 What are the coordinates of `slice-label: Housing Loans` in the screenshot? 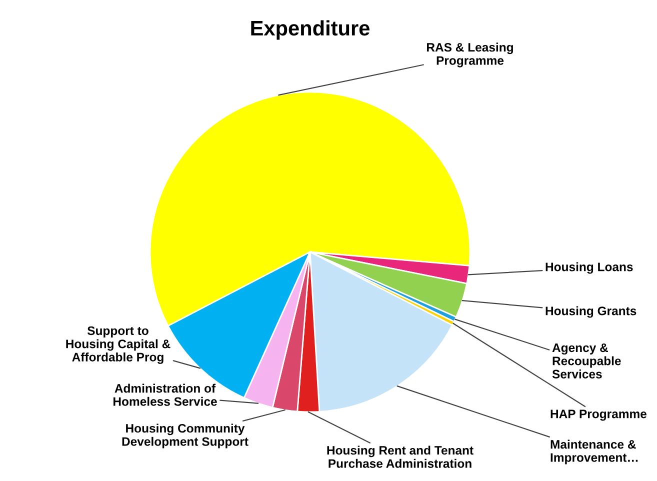 It's located at (589, 268).